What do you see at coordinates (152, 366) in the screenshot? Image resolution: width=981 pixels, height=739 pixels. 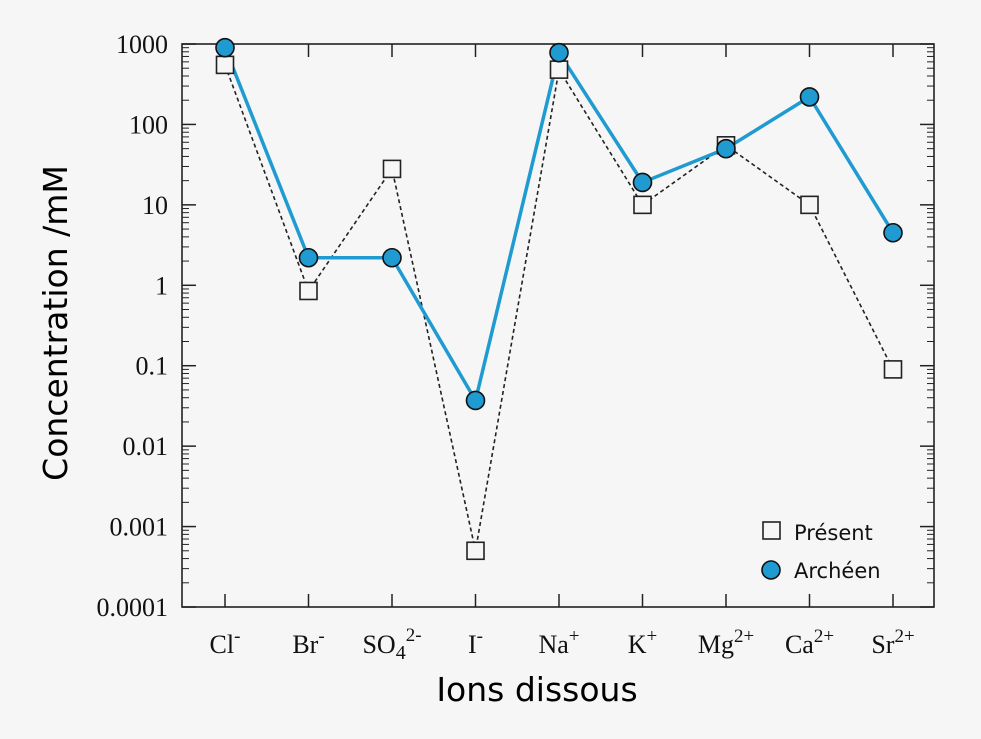 I see `y-tick-label: 0.1` at bounding box center [152, 366].